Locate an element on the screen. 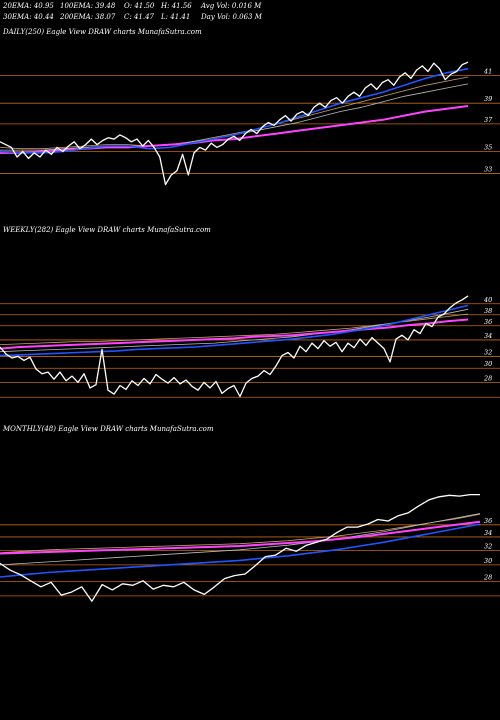 Image resolution: width=500 pixels, height=720 pixels. weekly-ema-magenta-line is located at coordinates (234, 334).